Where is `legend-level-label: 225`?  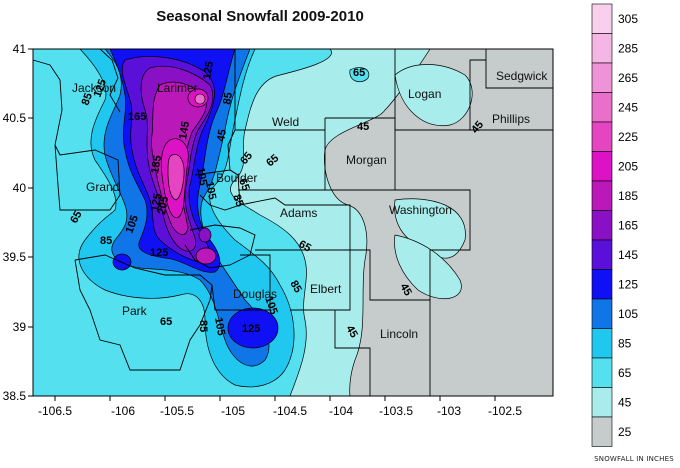 legend-level-label: 225 is located at coordinates (628, 137).